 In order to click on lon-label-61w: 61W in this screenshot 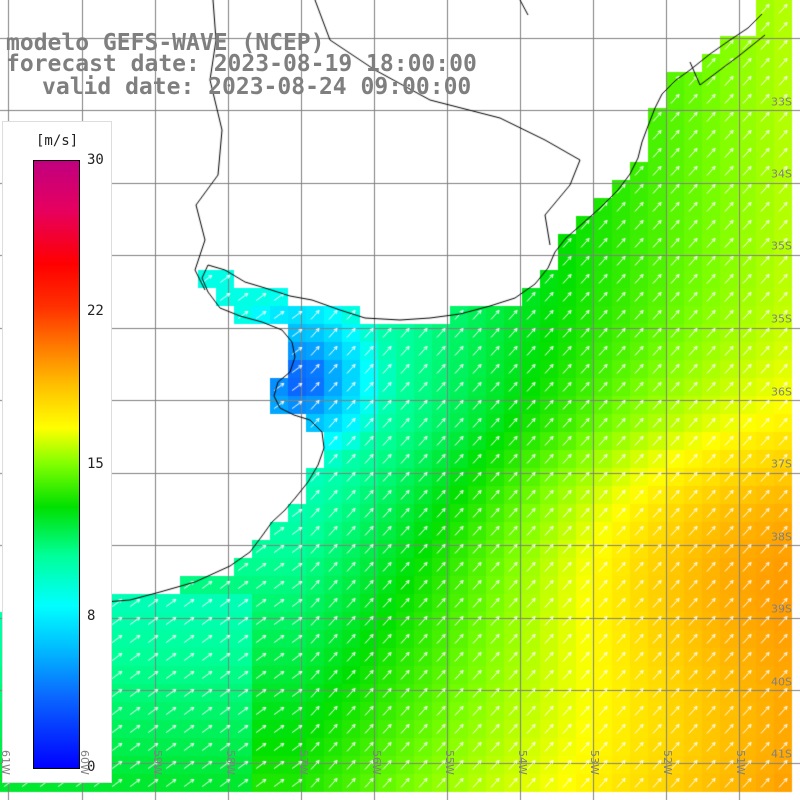, I will do `click(6, 762)`.